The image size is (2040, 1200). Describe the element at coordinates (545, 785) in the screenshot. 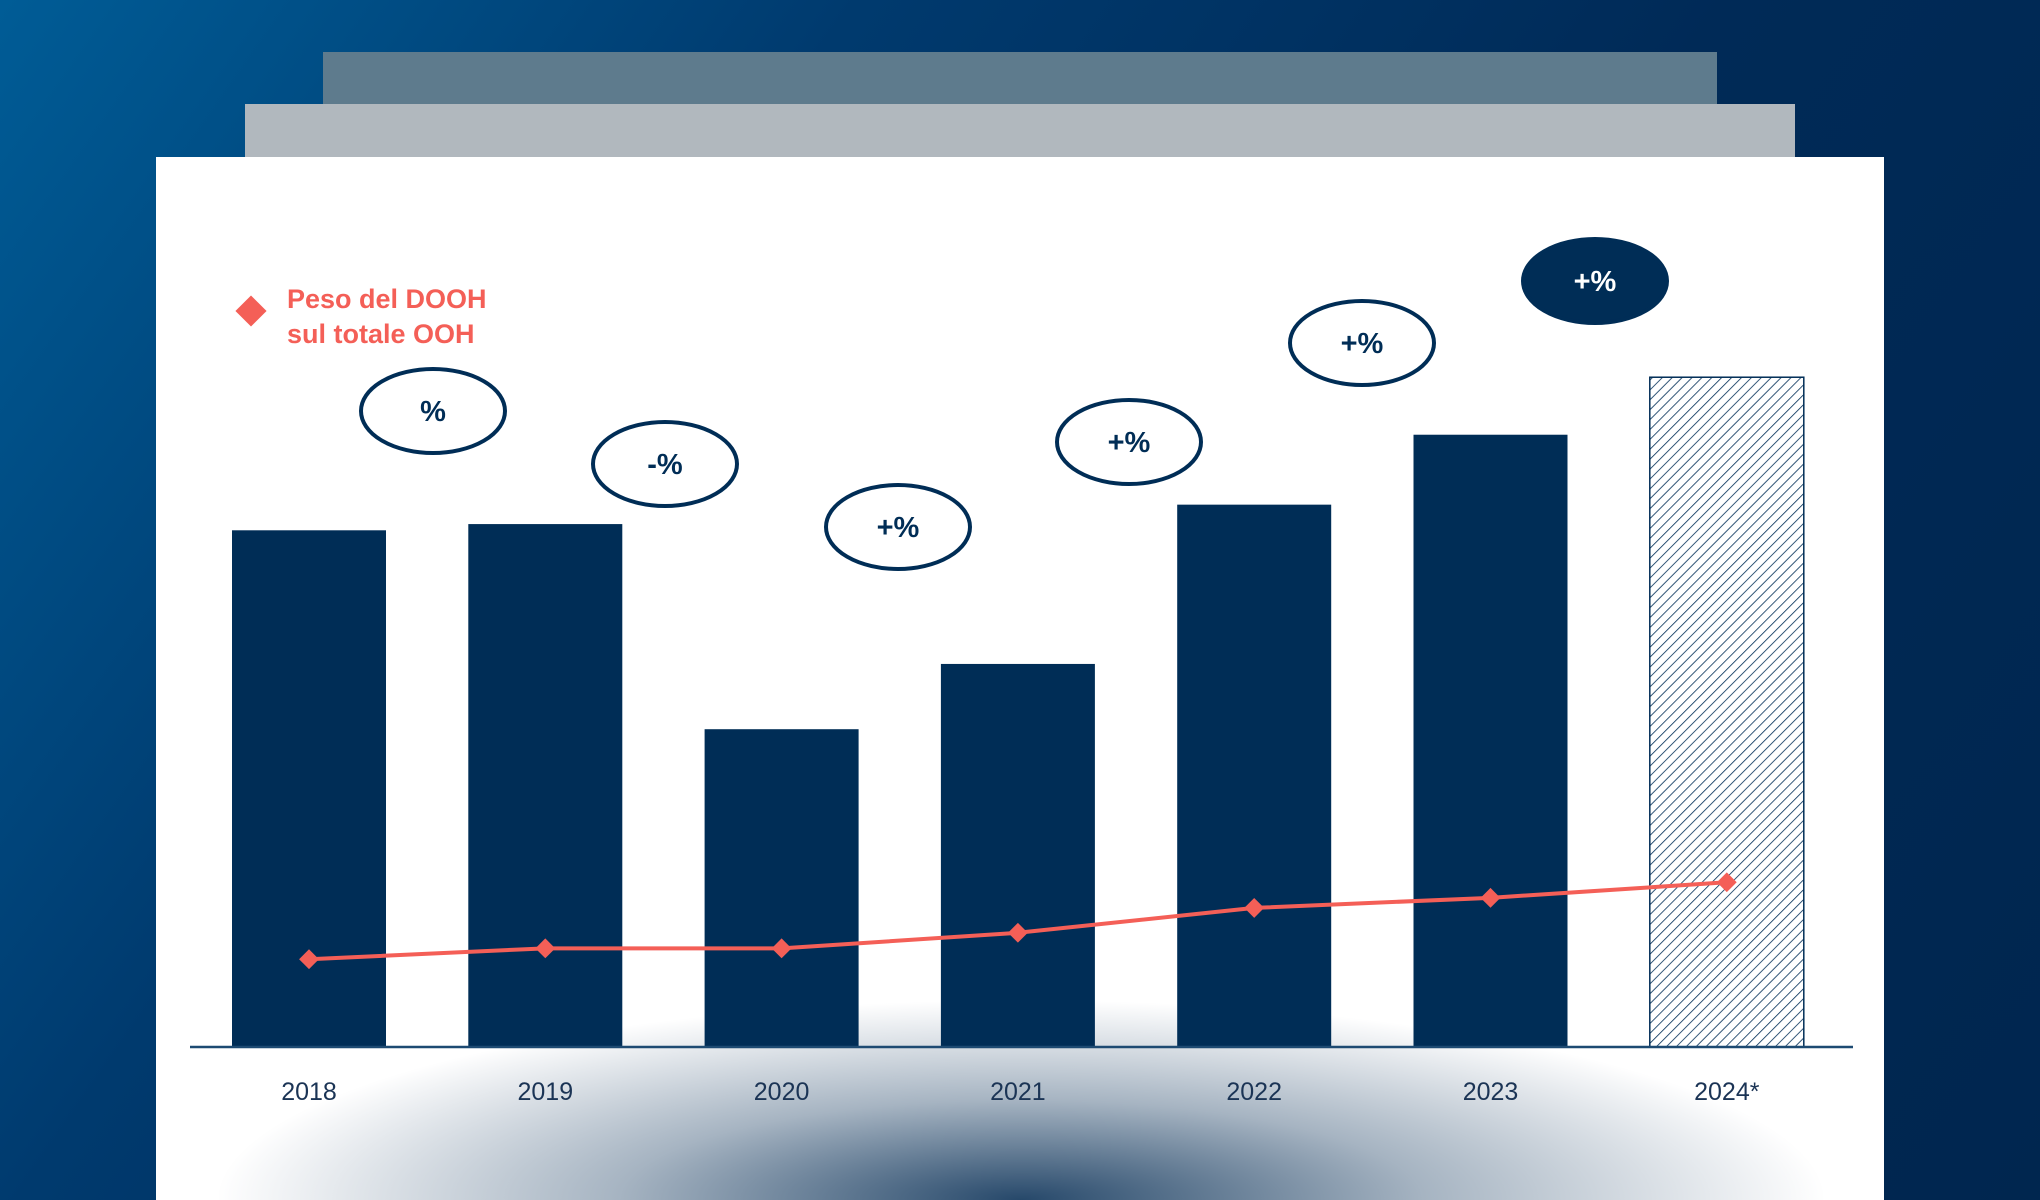

I see `bar-2019` at that location.